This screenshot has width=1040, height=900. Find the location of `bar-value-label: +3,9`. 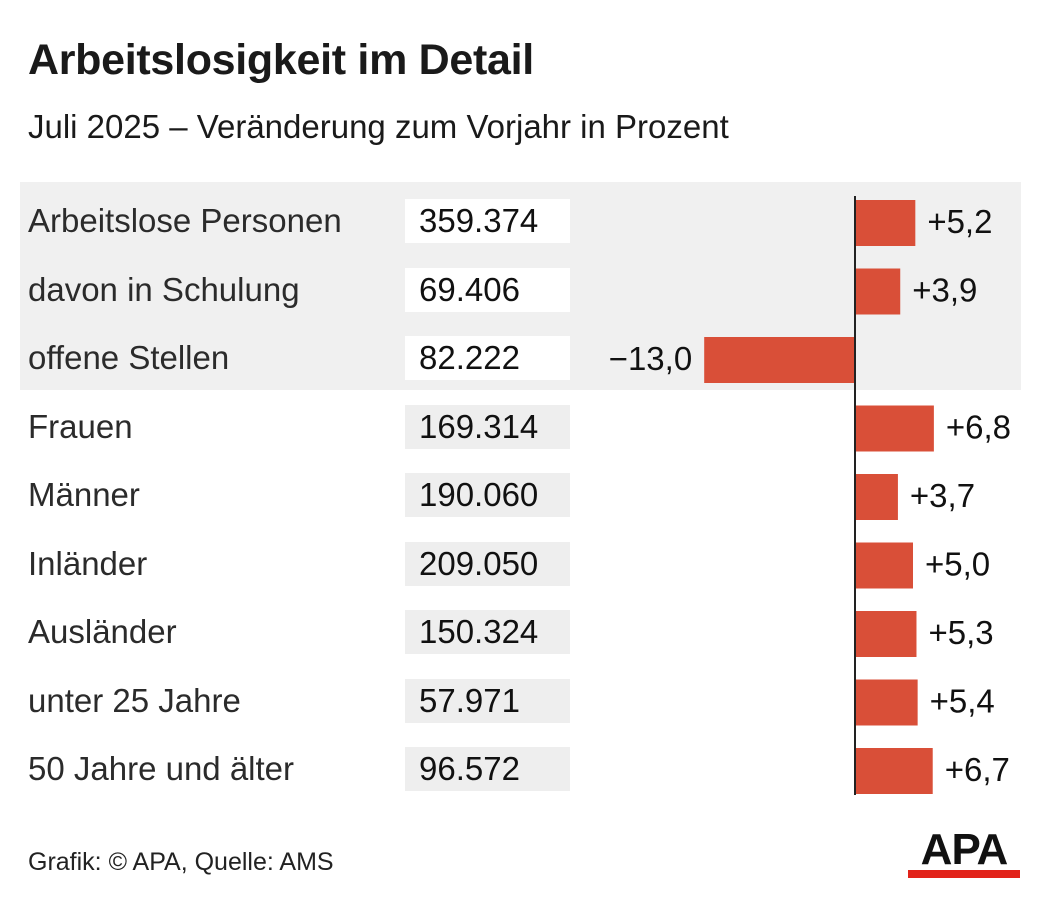

bar-value-label: +3,9 is located at coordinates (944, 290).